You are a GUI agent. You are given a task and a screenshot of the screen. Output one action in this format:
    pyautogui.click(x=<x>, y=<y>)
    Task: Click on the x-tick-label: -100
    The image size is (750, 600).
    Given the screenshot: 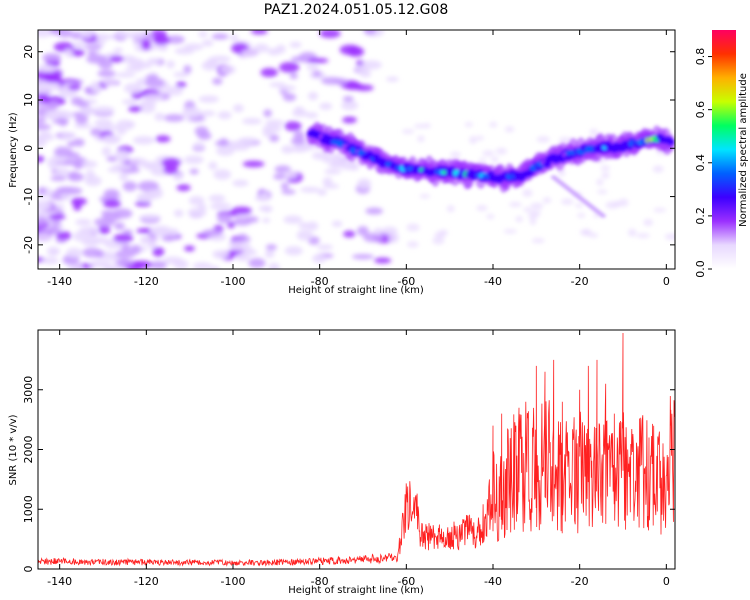 What is the action you would take?
    pyautogui.click(x=233, y=281)
    